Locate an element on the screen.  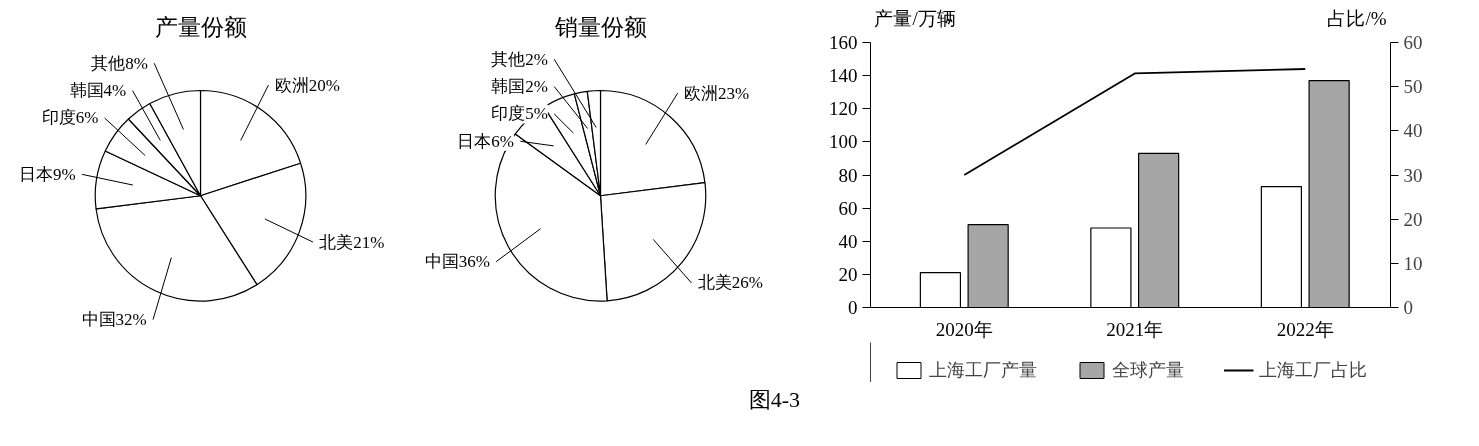
y2-tick-label: 60 is located at coordinates (1413, 42).